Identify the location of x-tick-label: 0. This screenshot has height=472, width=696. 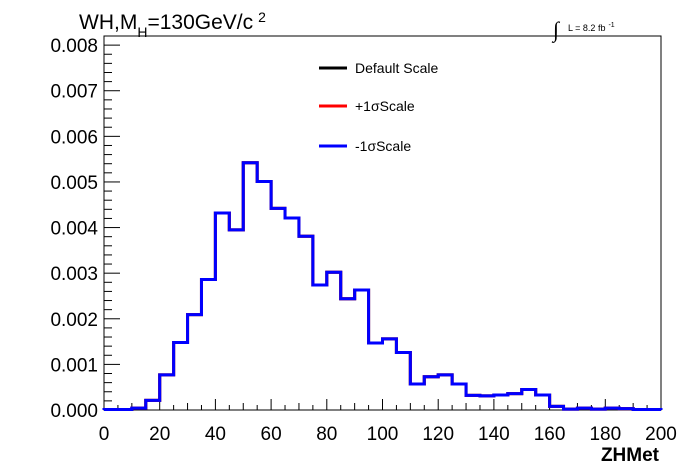
(104, 434).